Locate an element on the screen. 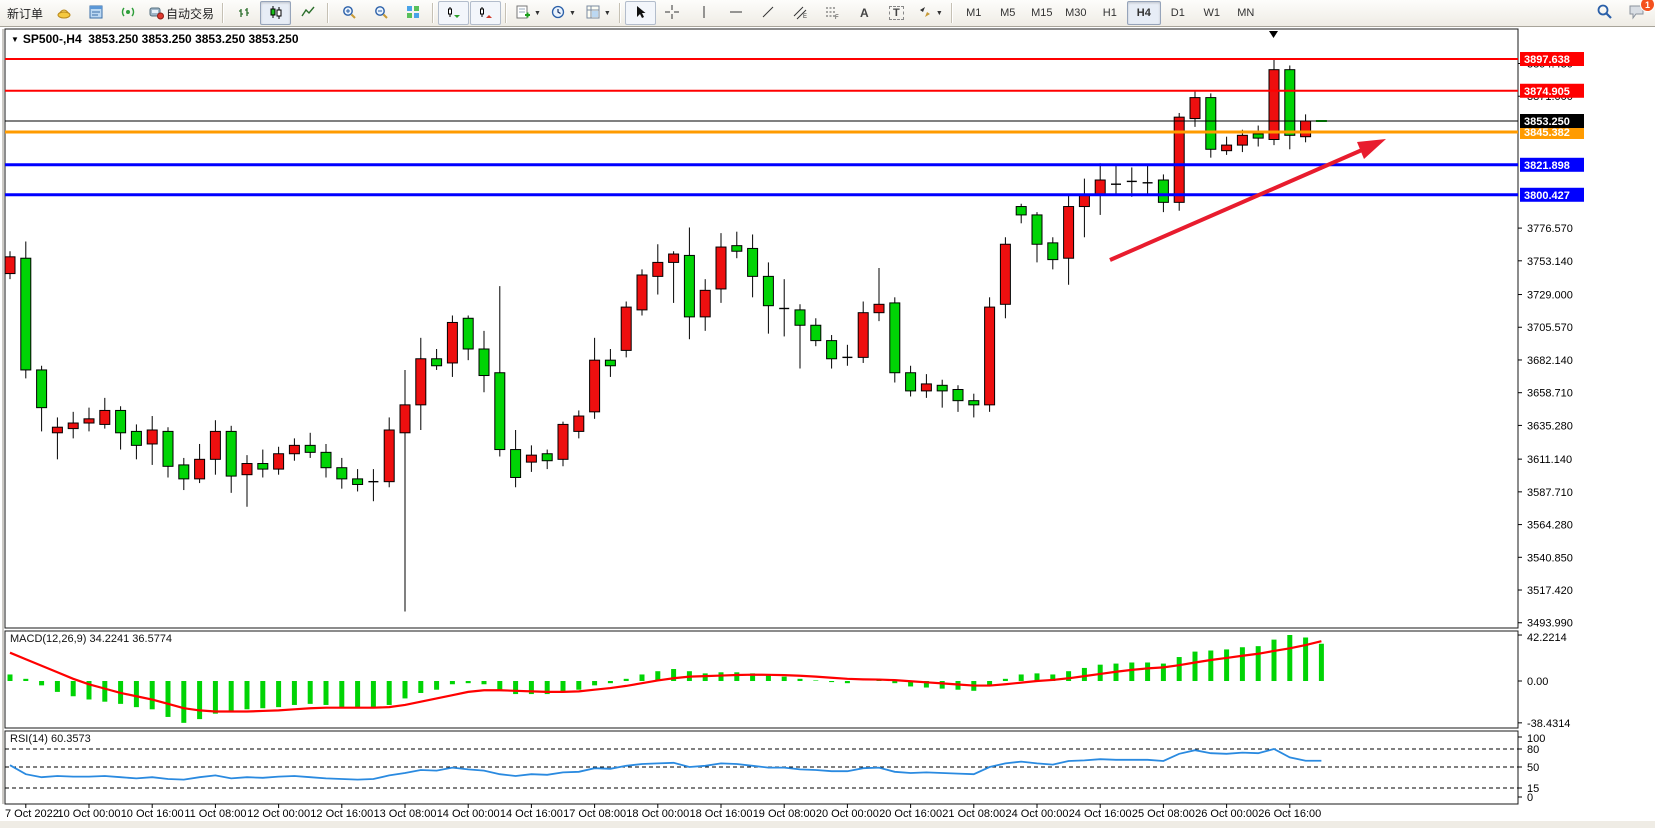 The height and width of the screenshot is (828, 1655). price-tick-label: 3753.140 is located at coordinates (1550, 262).